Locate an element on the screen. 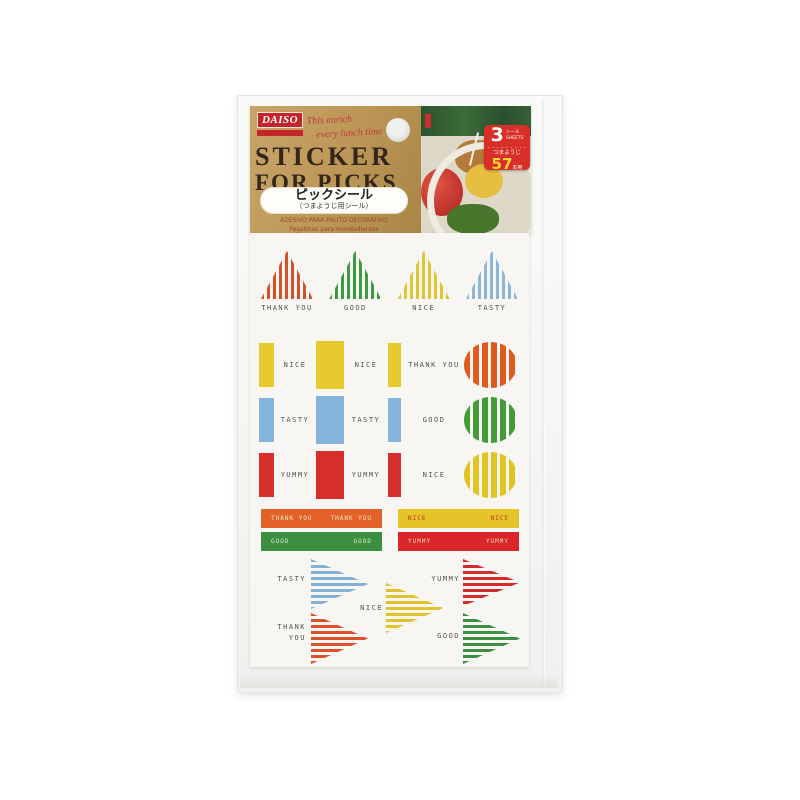  badge-picks-unit: 本用 is located at coordinates (517, 168).